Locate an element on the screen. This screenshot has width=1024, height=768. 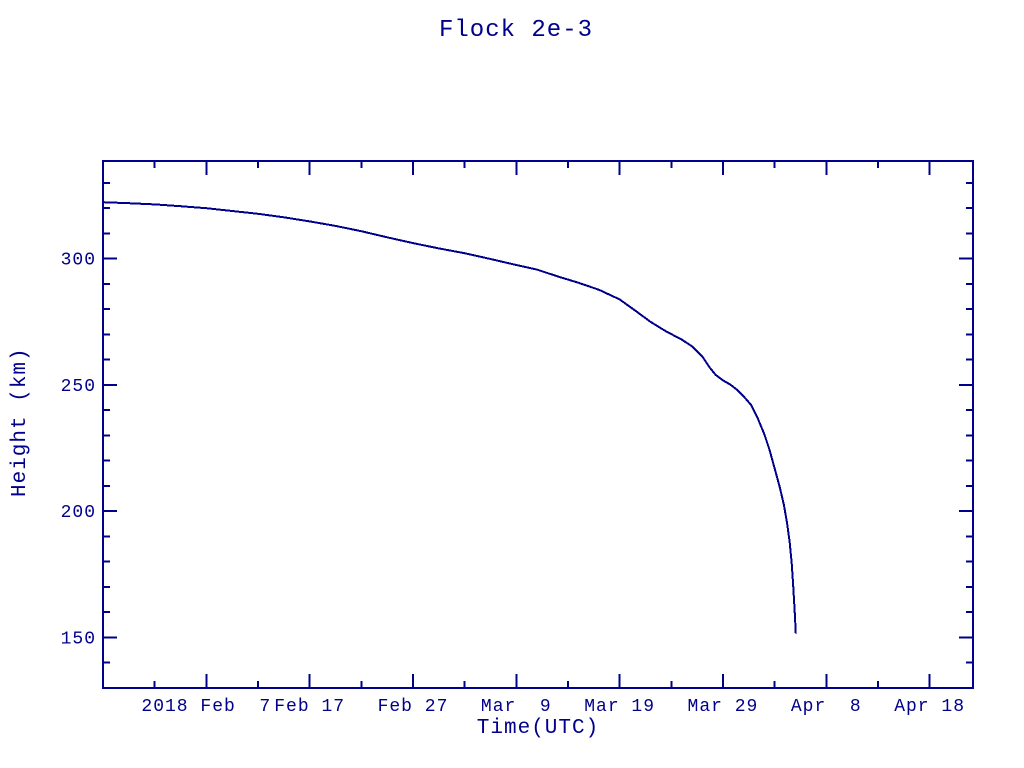
x-tick-label: Apr 18 is located at coordinates (929, 707).